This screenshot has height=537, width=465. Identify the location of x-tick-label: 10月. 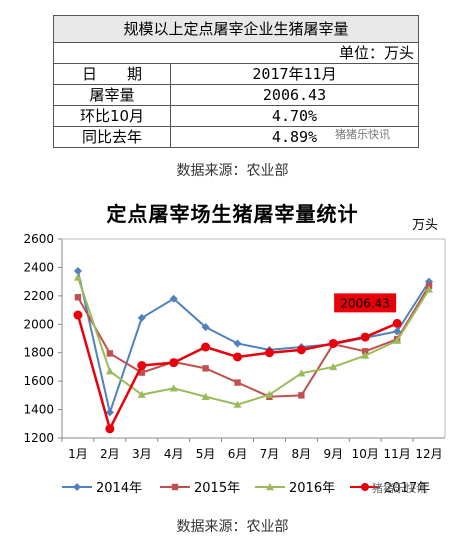
(365, 454).